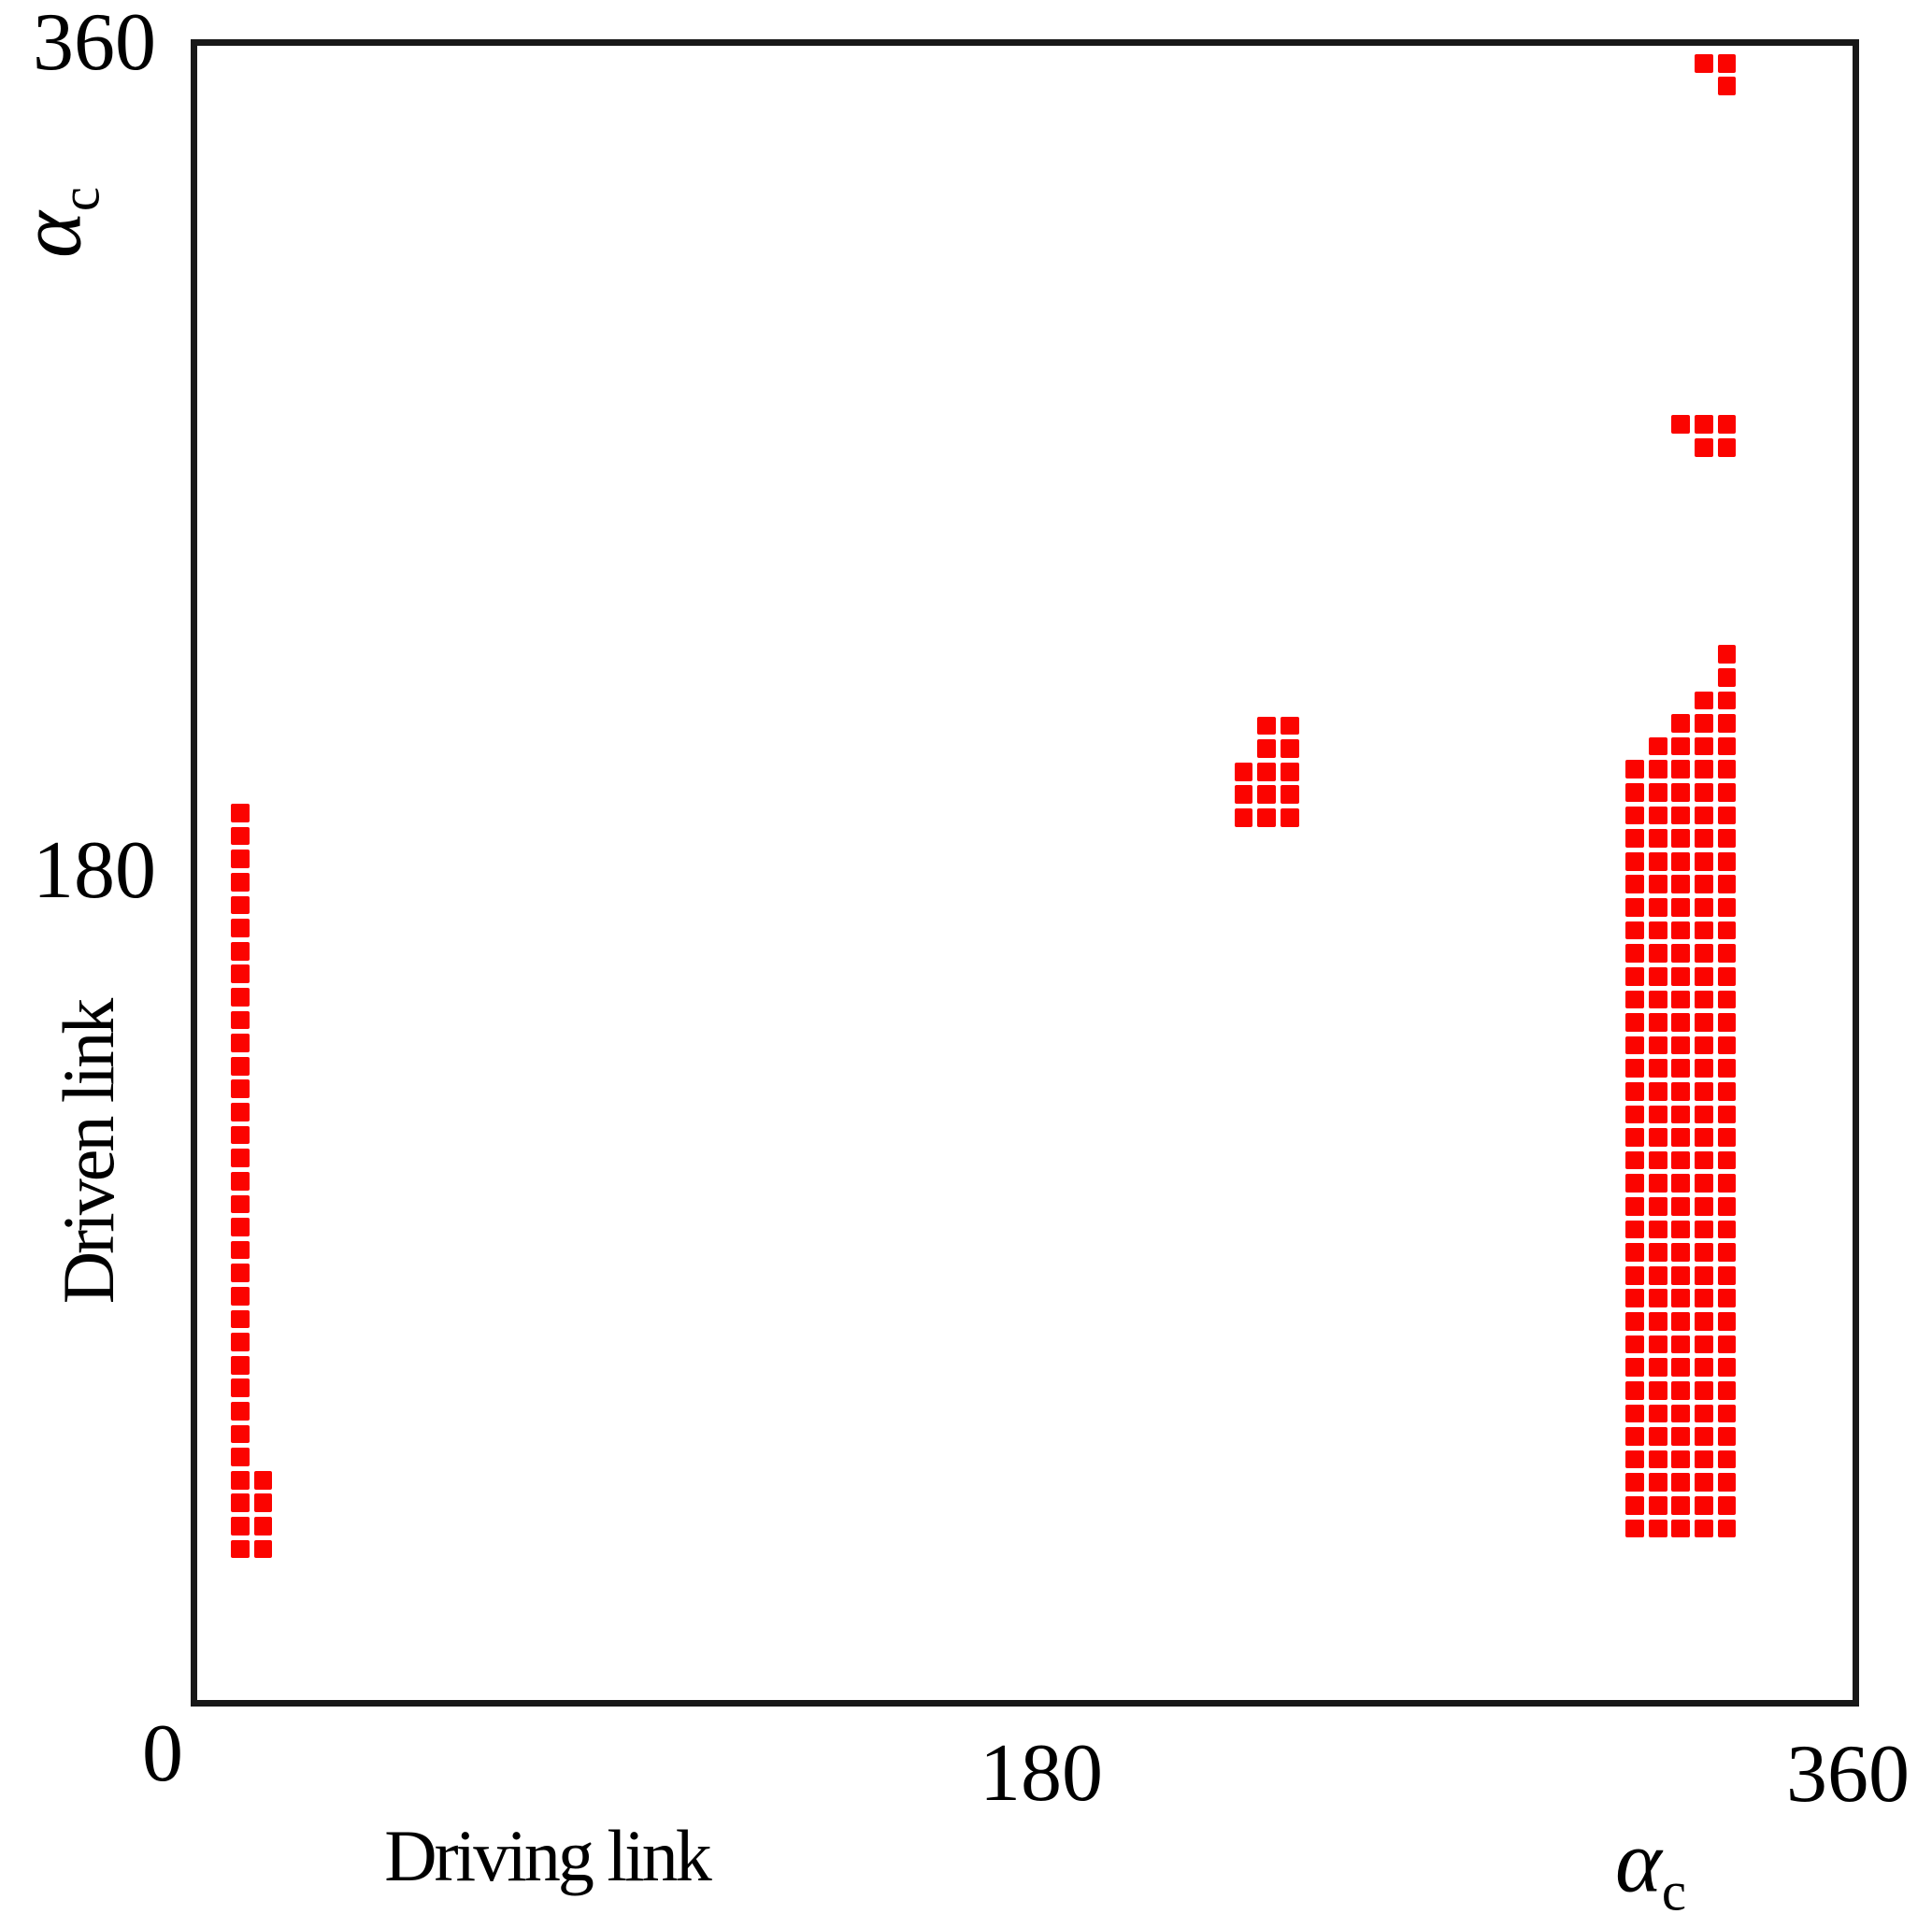 The height and width of the screenshot is (1914, 1932). I want to click on y-axis-title: Driven link, so click(88, 1152).